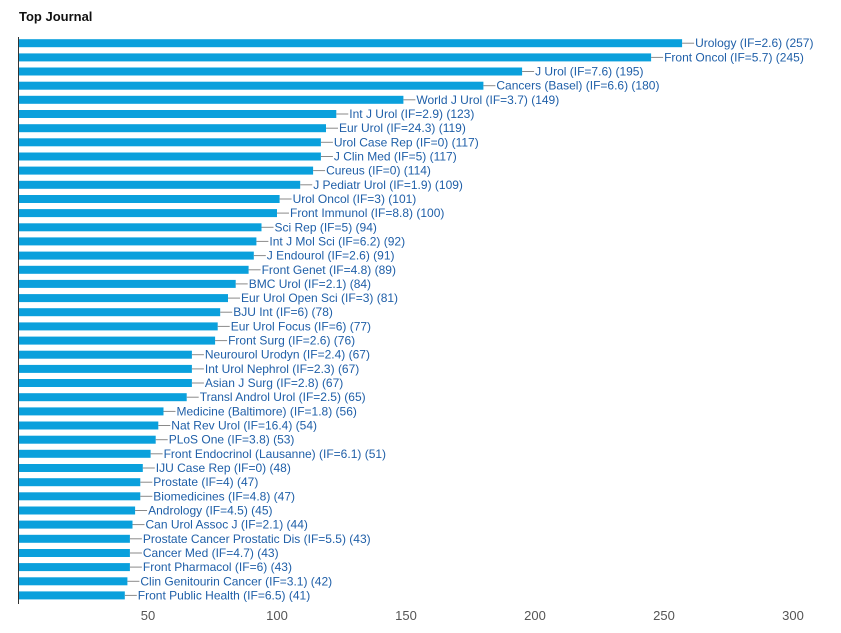 Image resolution: width=841 pixels, height=633 pixels. Describe the element at coordinates (378, 171) in the screenshot. I see `bar-label: Cureus (IF=0) (114)` at that location.